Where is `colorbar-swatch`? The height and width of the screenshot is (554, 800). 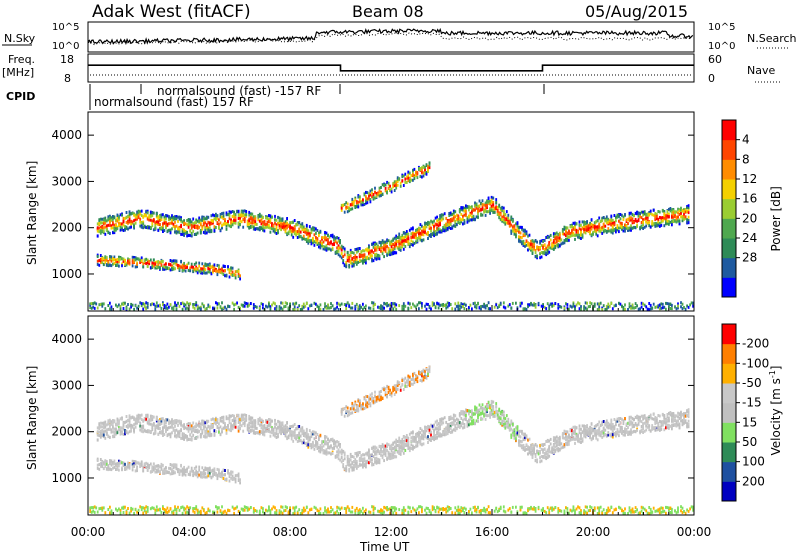 colorbar-swatch is located at coordinates (729, 287).